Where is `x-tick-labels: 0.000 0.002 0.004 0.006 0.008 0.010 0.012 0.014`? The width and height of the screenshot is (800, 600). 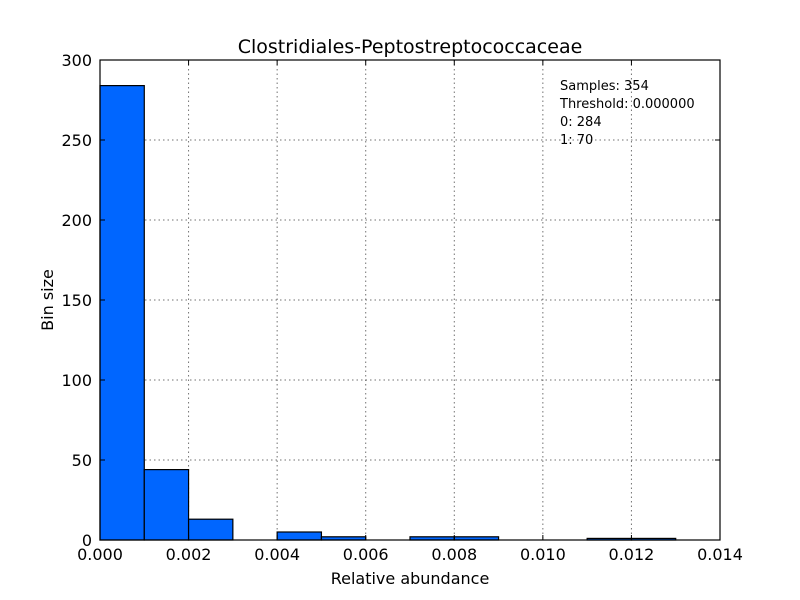
x-tick-labels: 0.000 0.002 0.004 0.006 0.008 0.010 0.012 0.014 is located at coordinates (410, 554).